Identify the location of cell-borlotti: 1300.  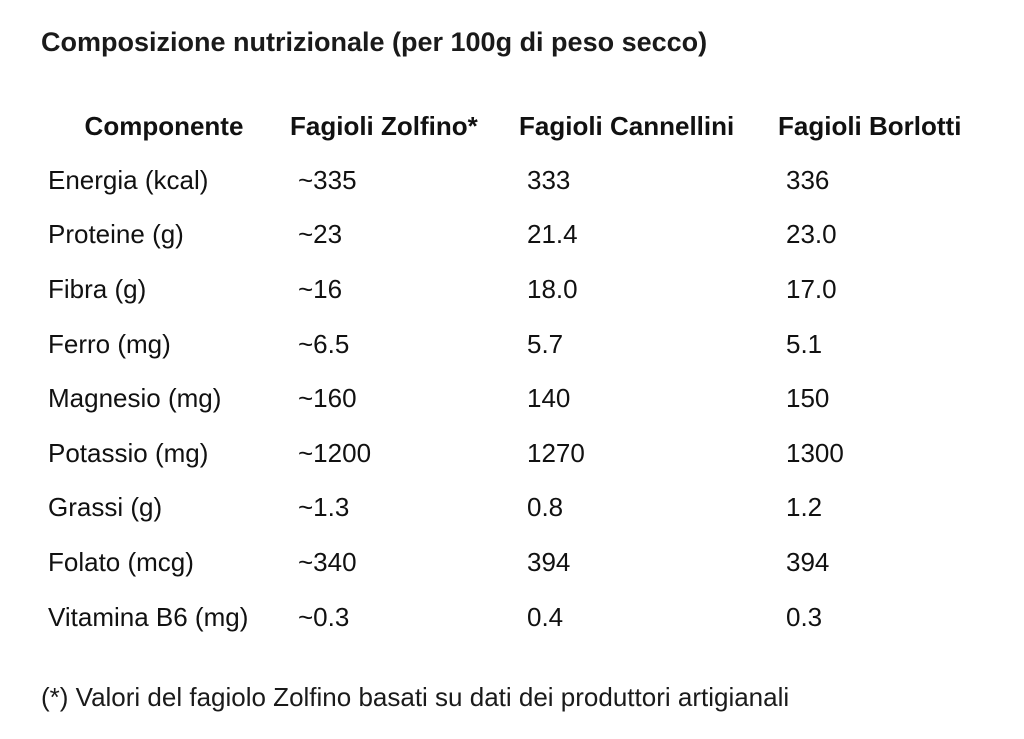
(815, 452).